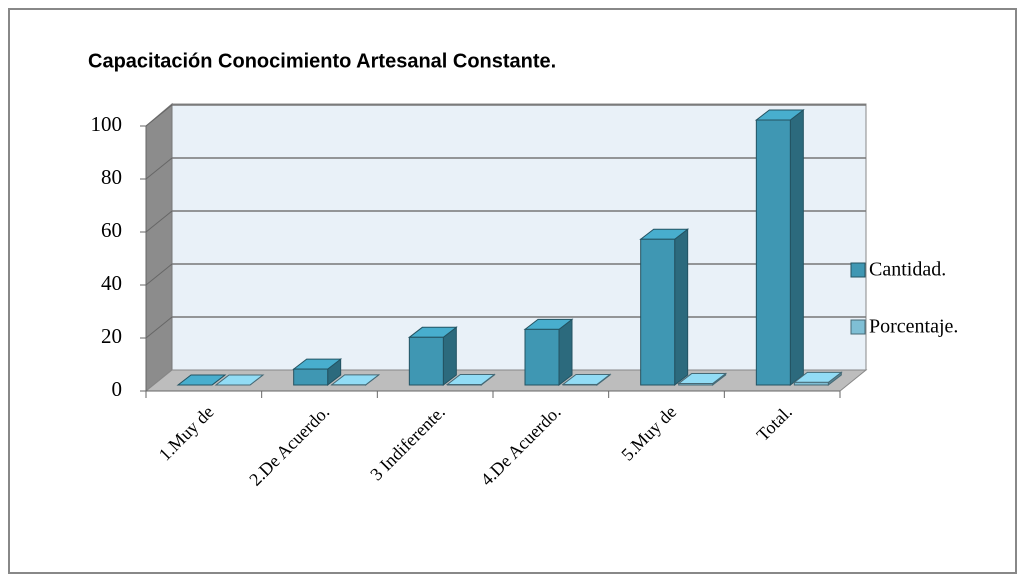 Image resolution: width=1017 pixels, height=574 pixels. I want to click on y-tick-label: 0, so click(117, 389).